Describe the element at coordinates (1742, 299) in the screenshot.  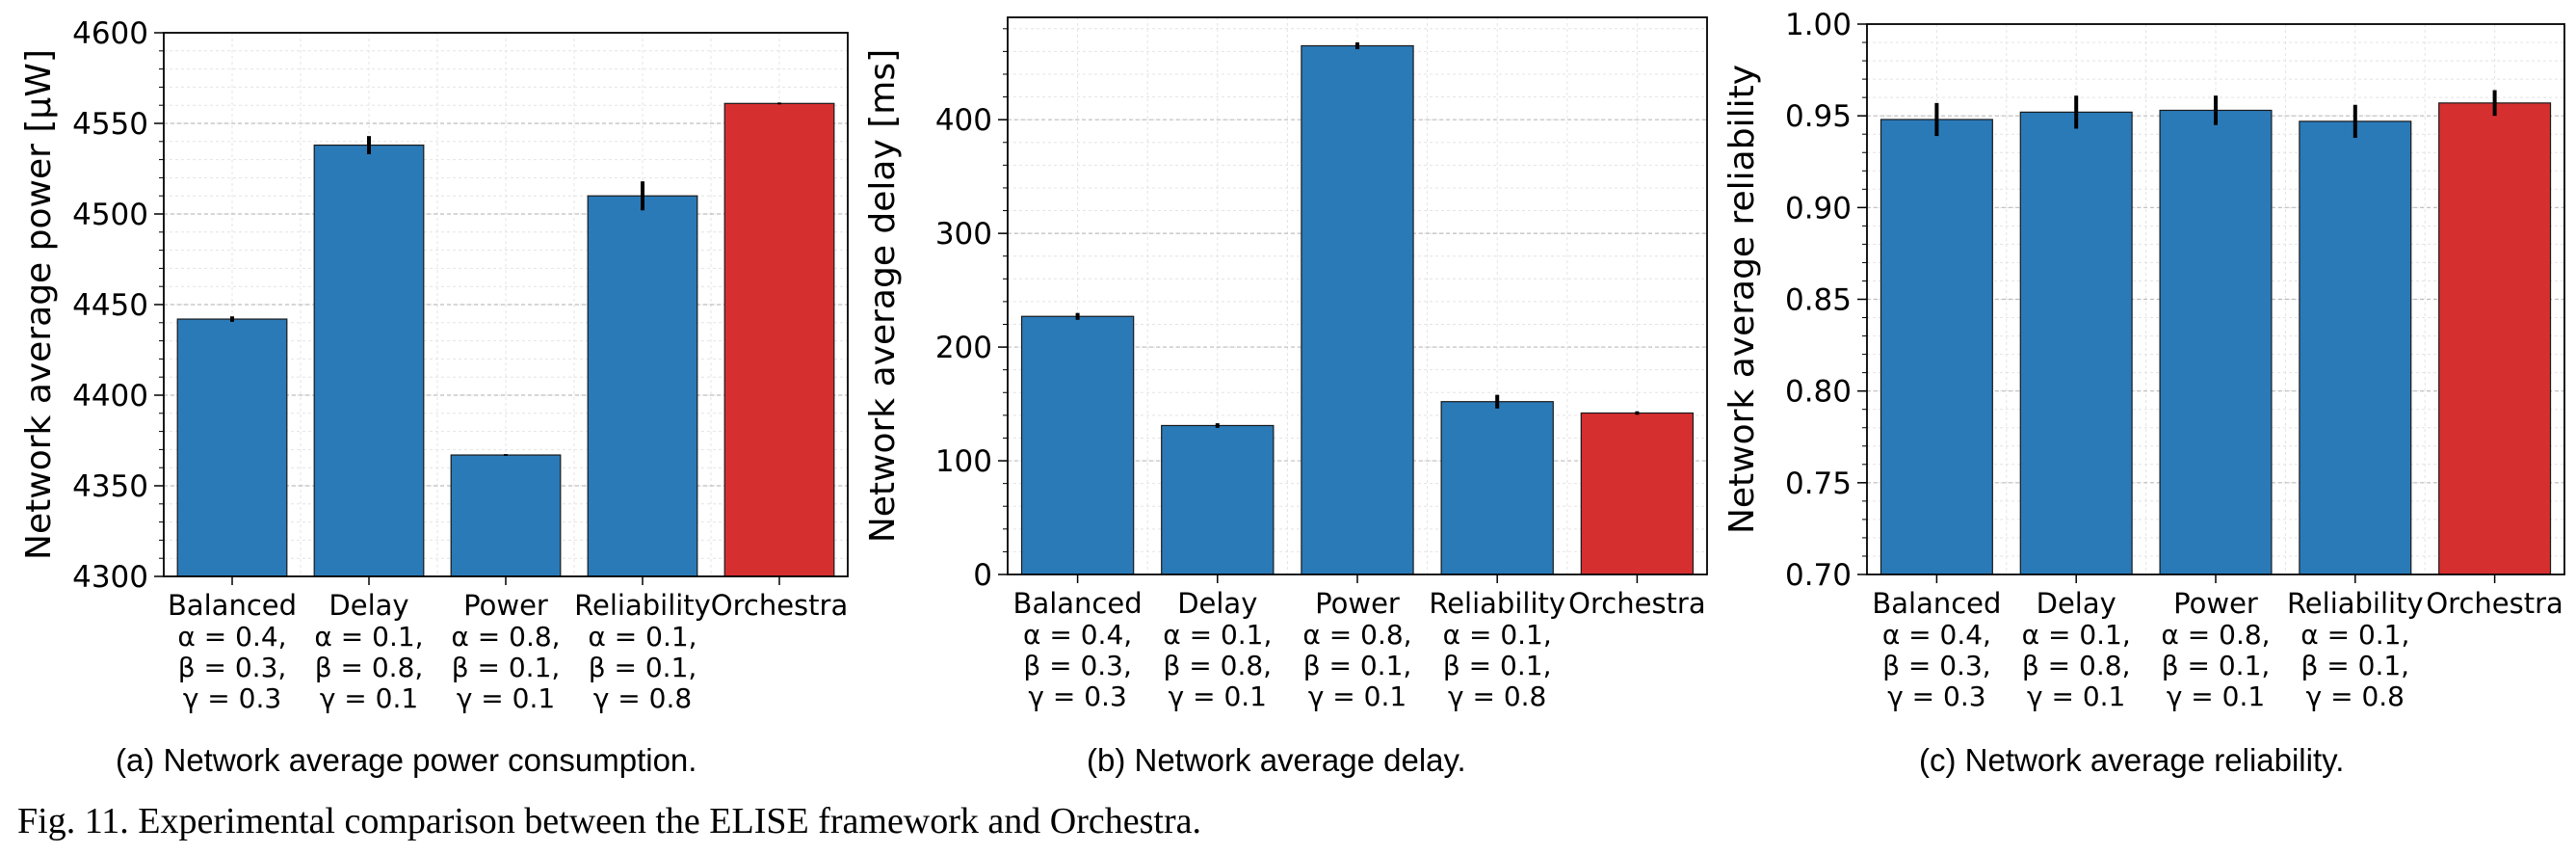
I see `y-axis-label: Network average reliability` at that location.